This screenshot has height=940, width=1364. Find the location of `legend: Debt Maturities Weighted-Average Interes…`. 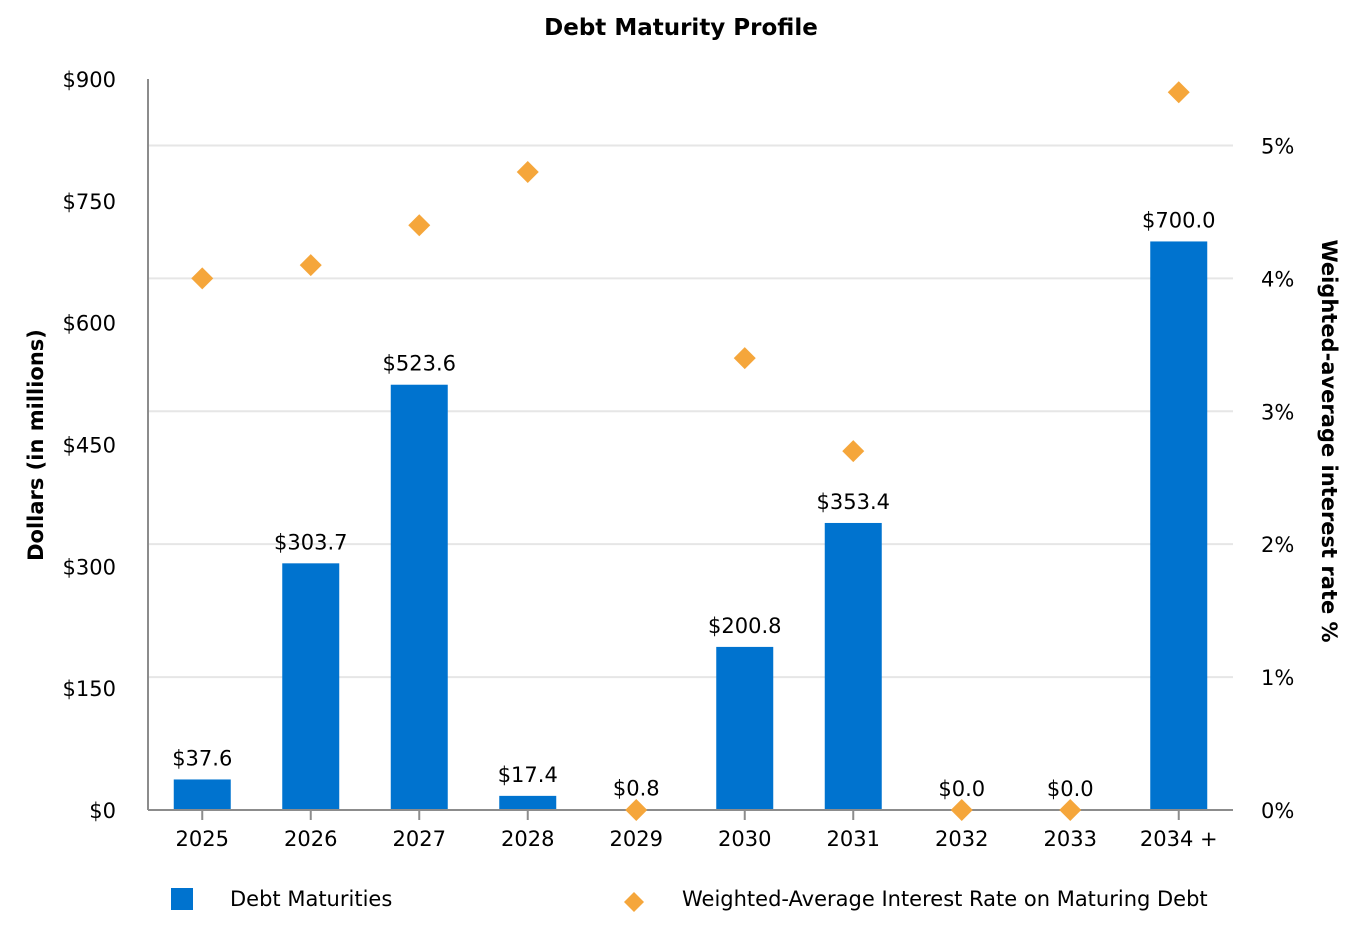

legend: Debt Maturities Weighted-Average Interes… is located at coordinates (689, 899).